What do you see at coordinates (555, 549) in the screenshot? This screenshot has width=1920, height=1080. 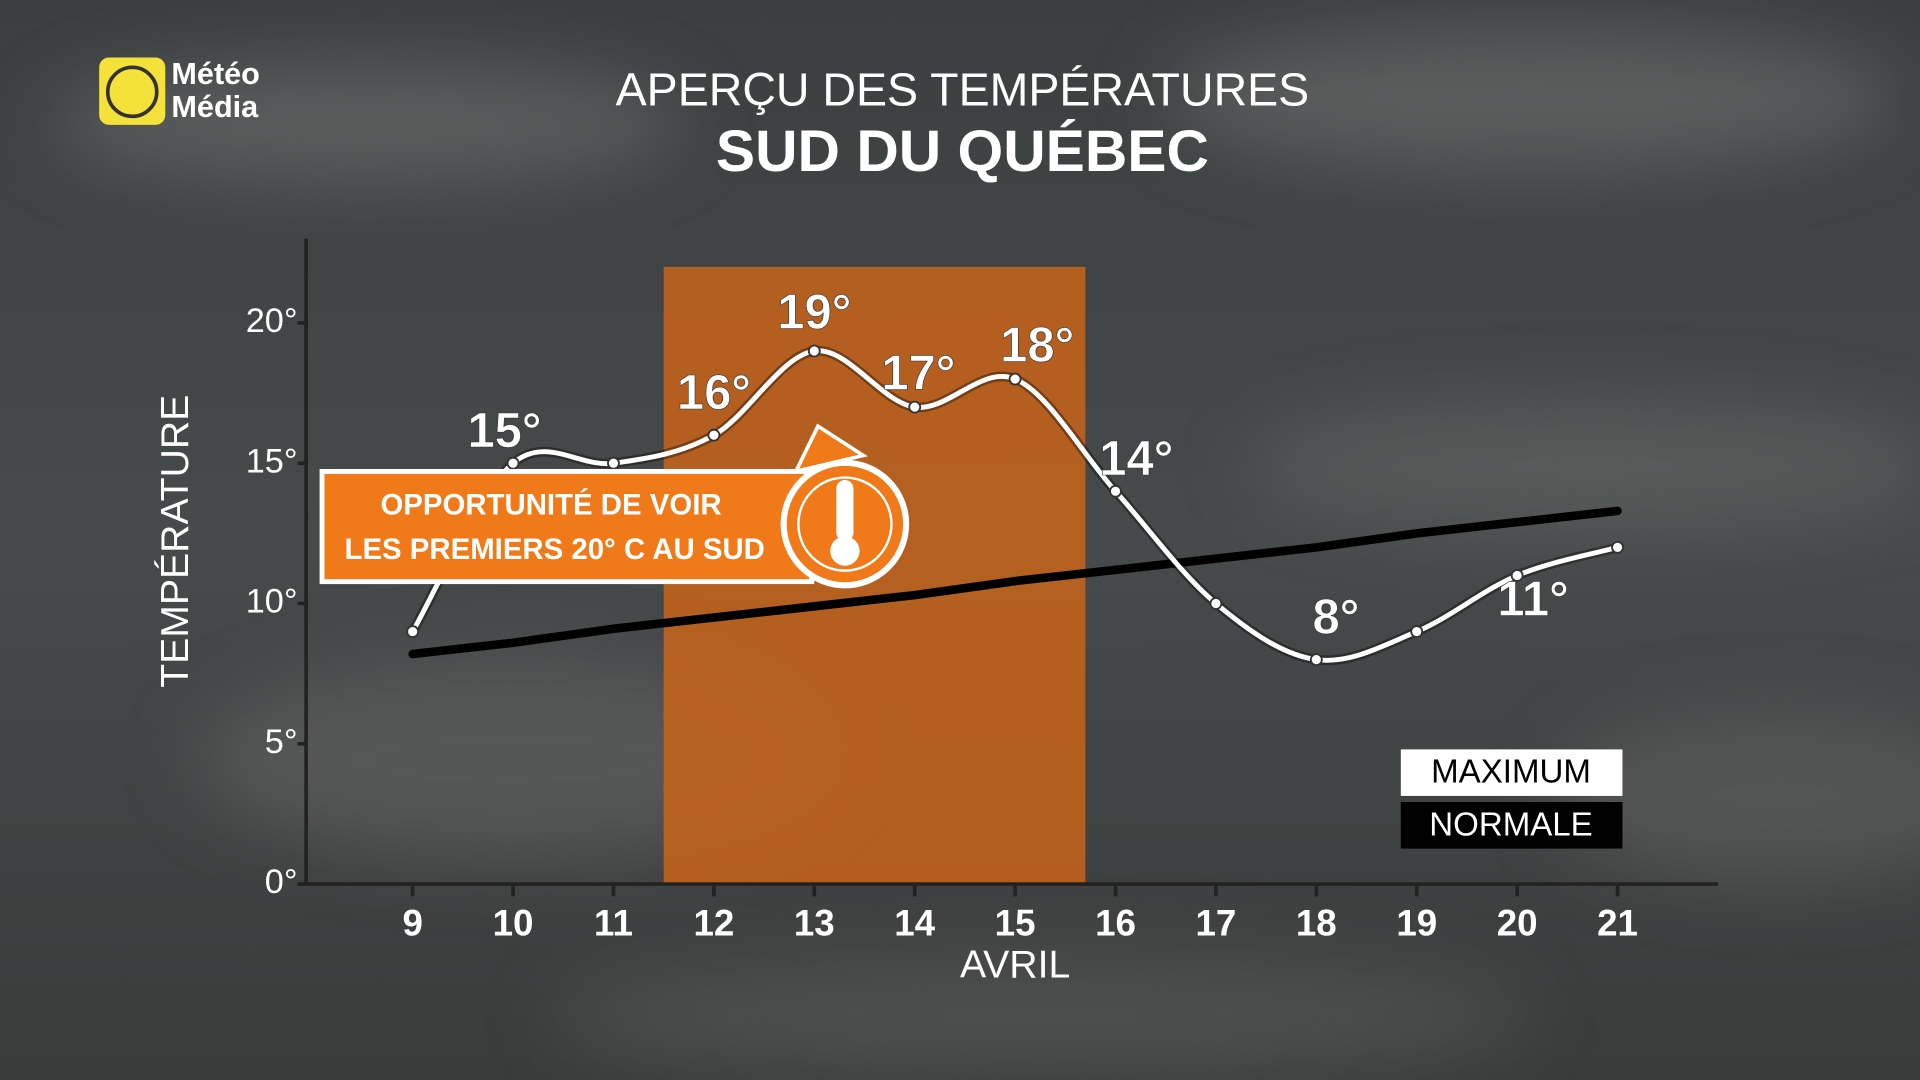 I see `callout-text: LES PREMIERS 20° C AU SUD` at bounding box center [555, 549].